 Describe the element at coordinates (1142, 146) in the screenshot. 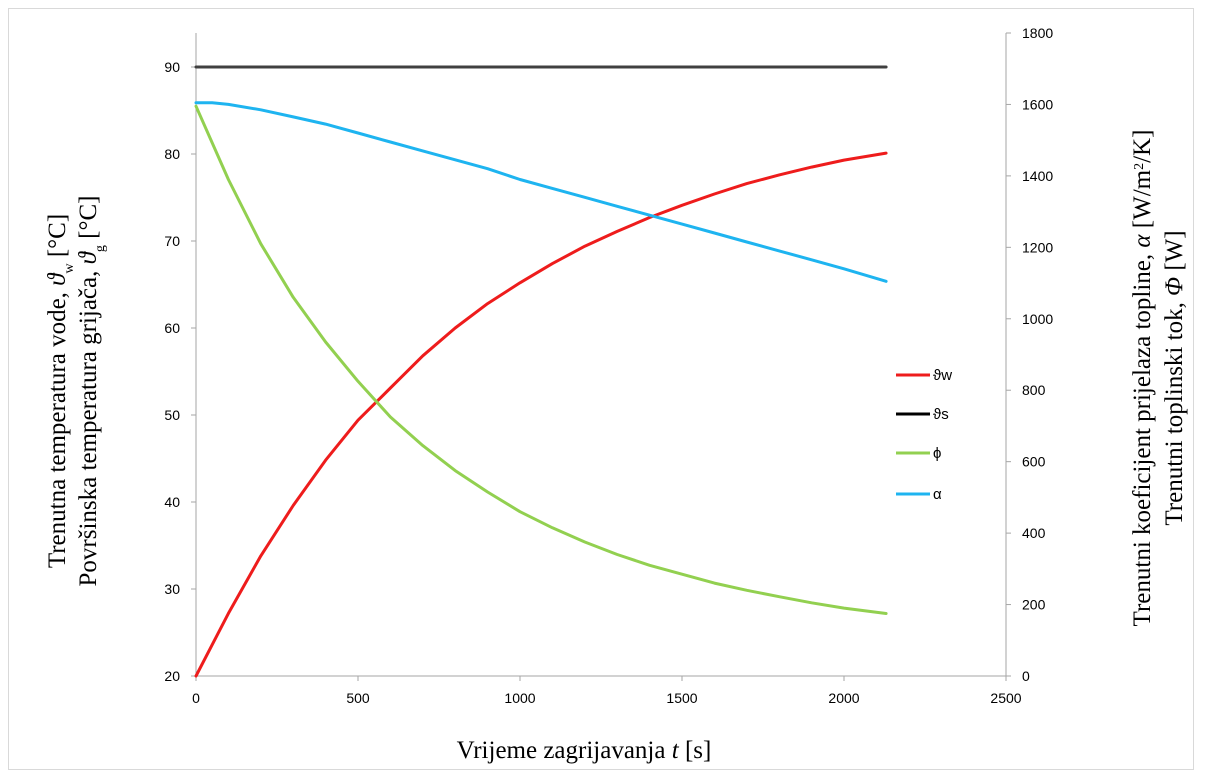

I see `y-right-title-1-unit2: /K]` at that location.